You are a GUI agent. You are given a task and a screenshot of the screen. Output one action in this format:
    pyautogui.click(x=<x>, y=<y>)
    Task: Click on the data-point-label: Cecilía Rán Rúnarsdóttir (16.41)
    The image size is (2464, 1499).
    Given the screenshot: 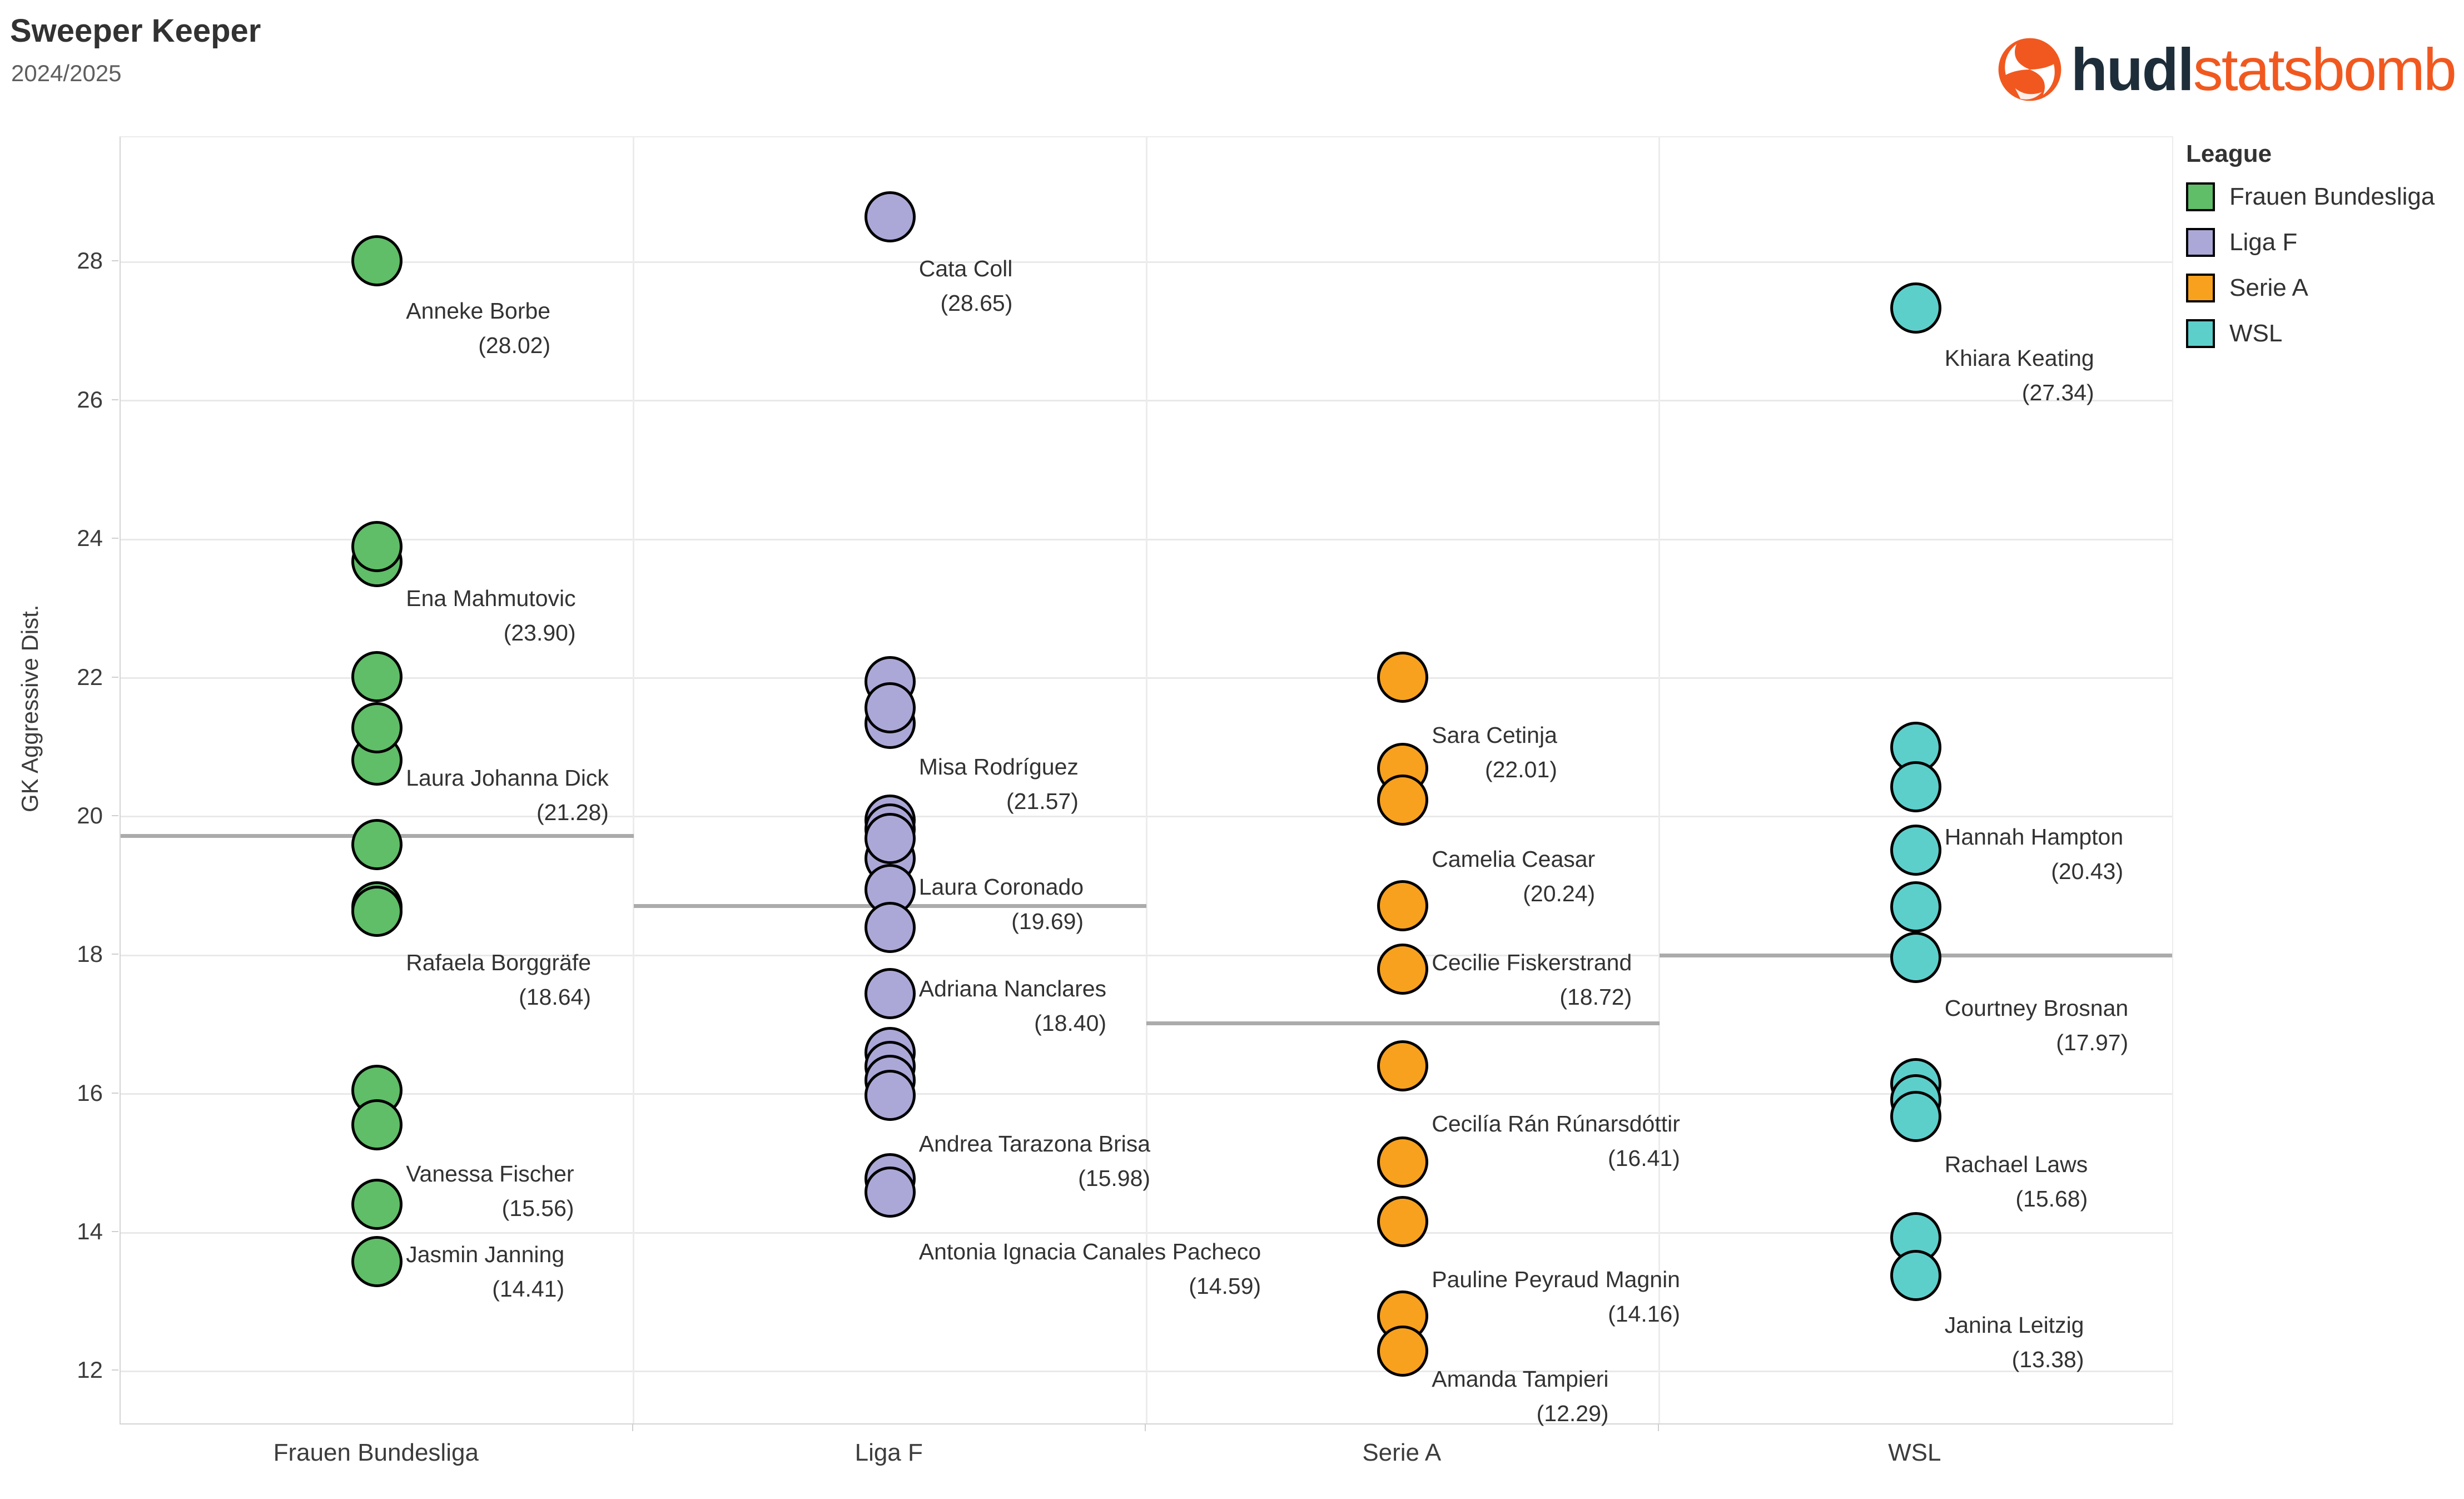 What is the action you would take?
    pyautogui.click(x=1556, y=1140)
    